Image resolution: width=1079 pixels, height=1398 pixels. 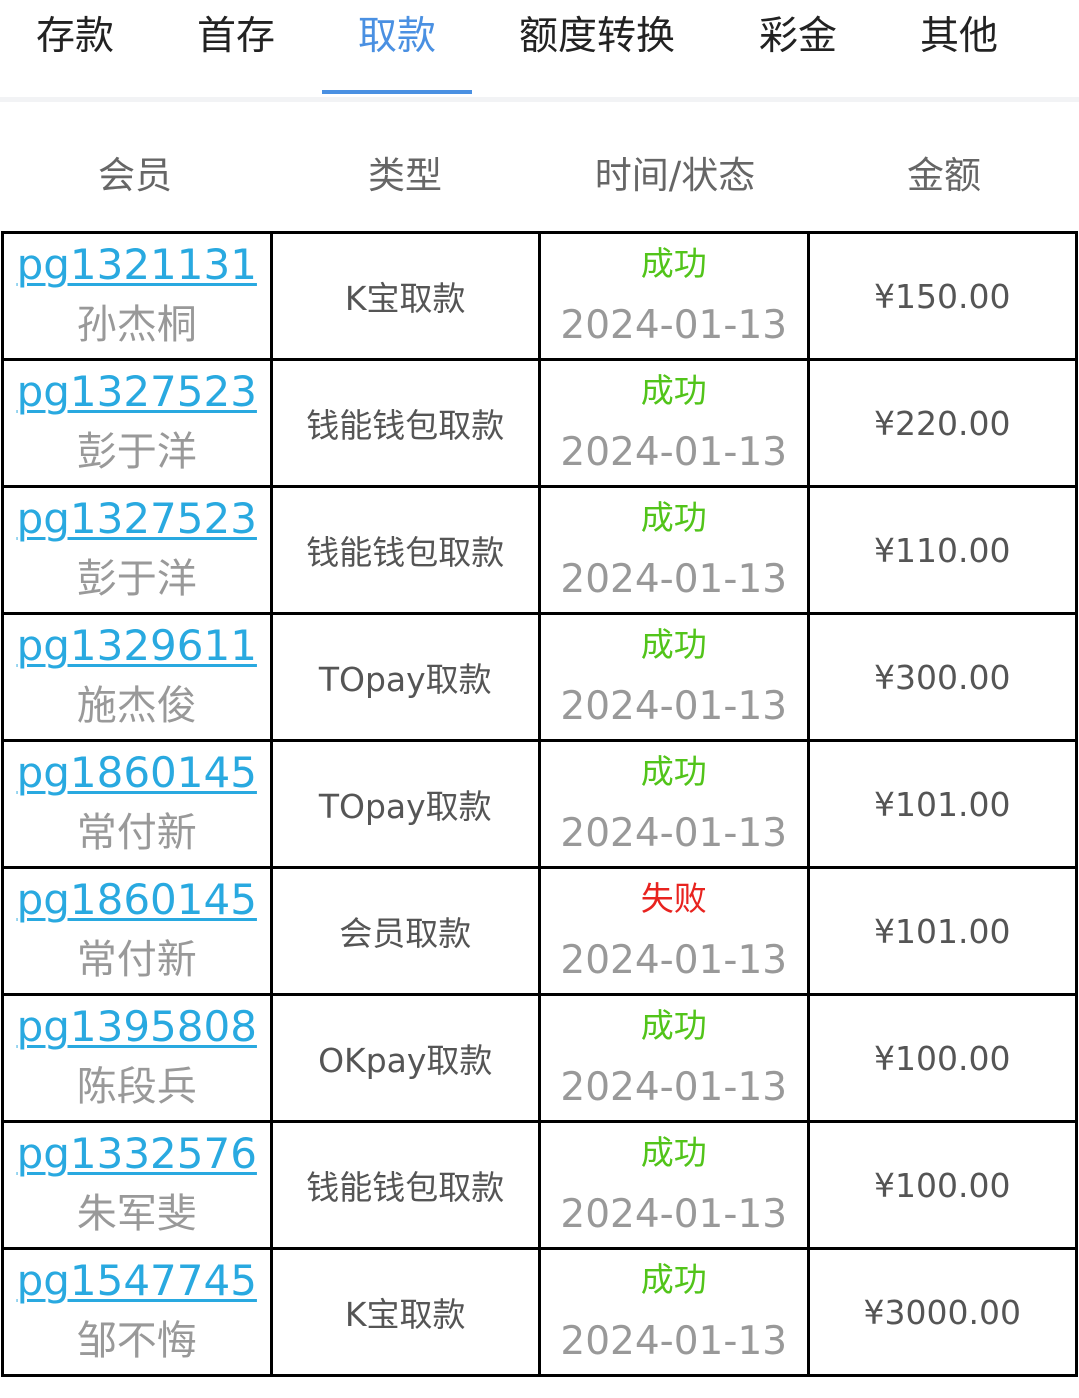 I want to click on amount: ¥220.00, so click(x=942, y=423).